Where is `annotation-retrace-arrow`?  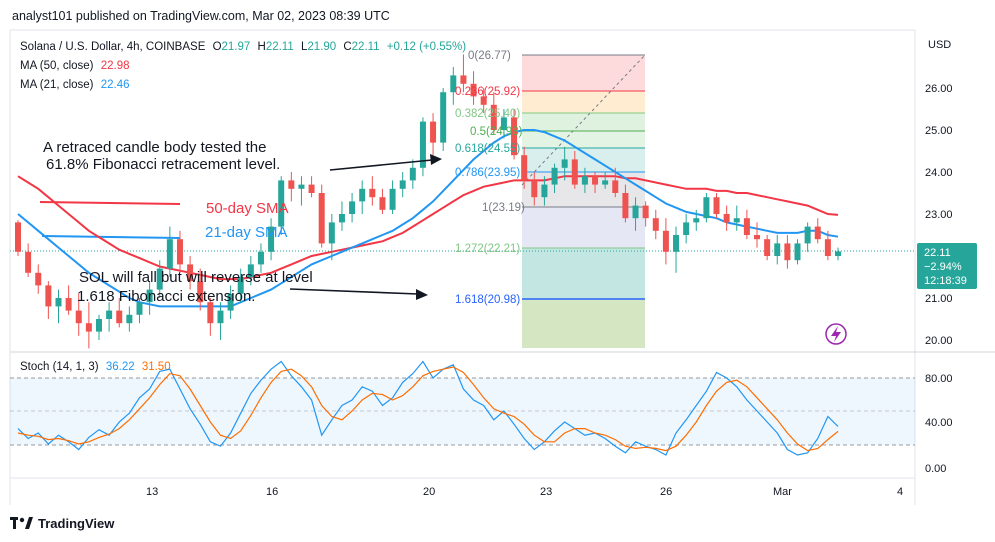 annotation-retrace-arrow is located at coordinates (381, 165).